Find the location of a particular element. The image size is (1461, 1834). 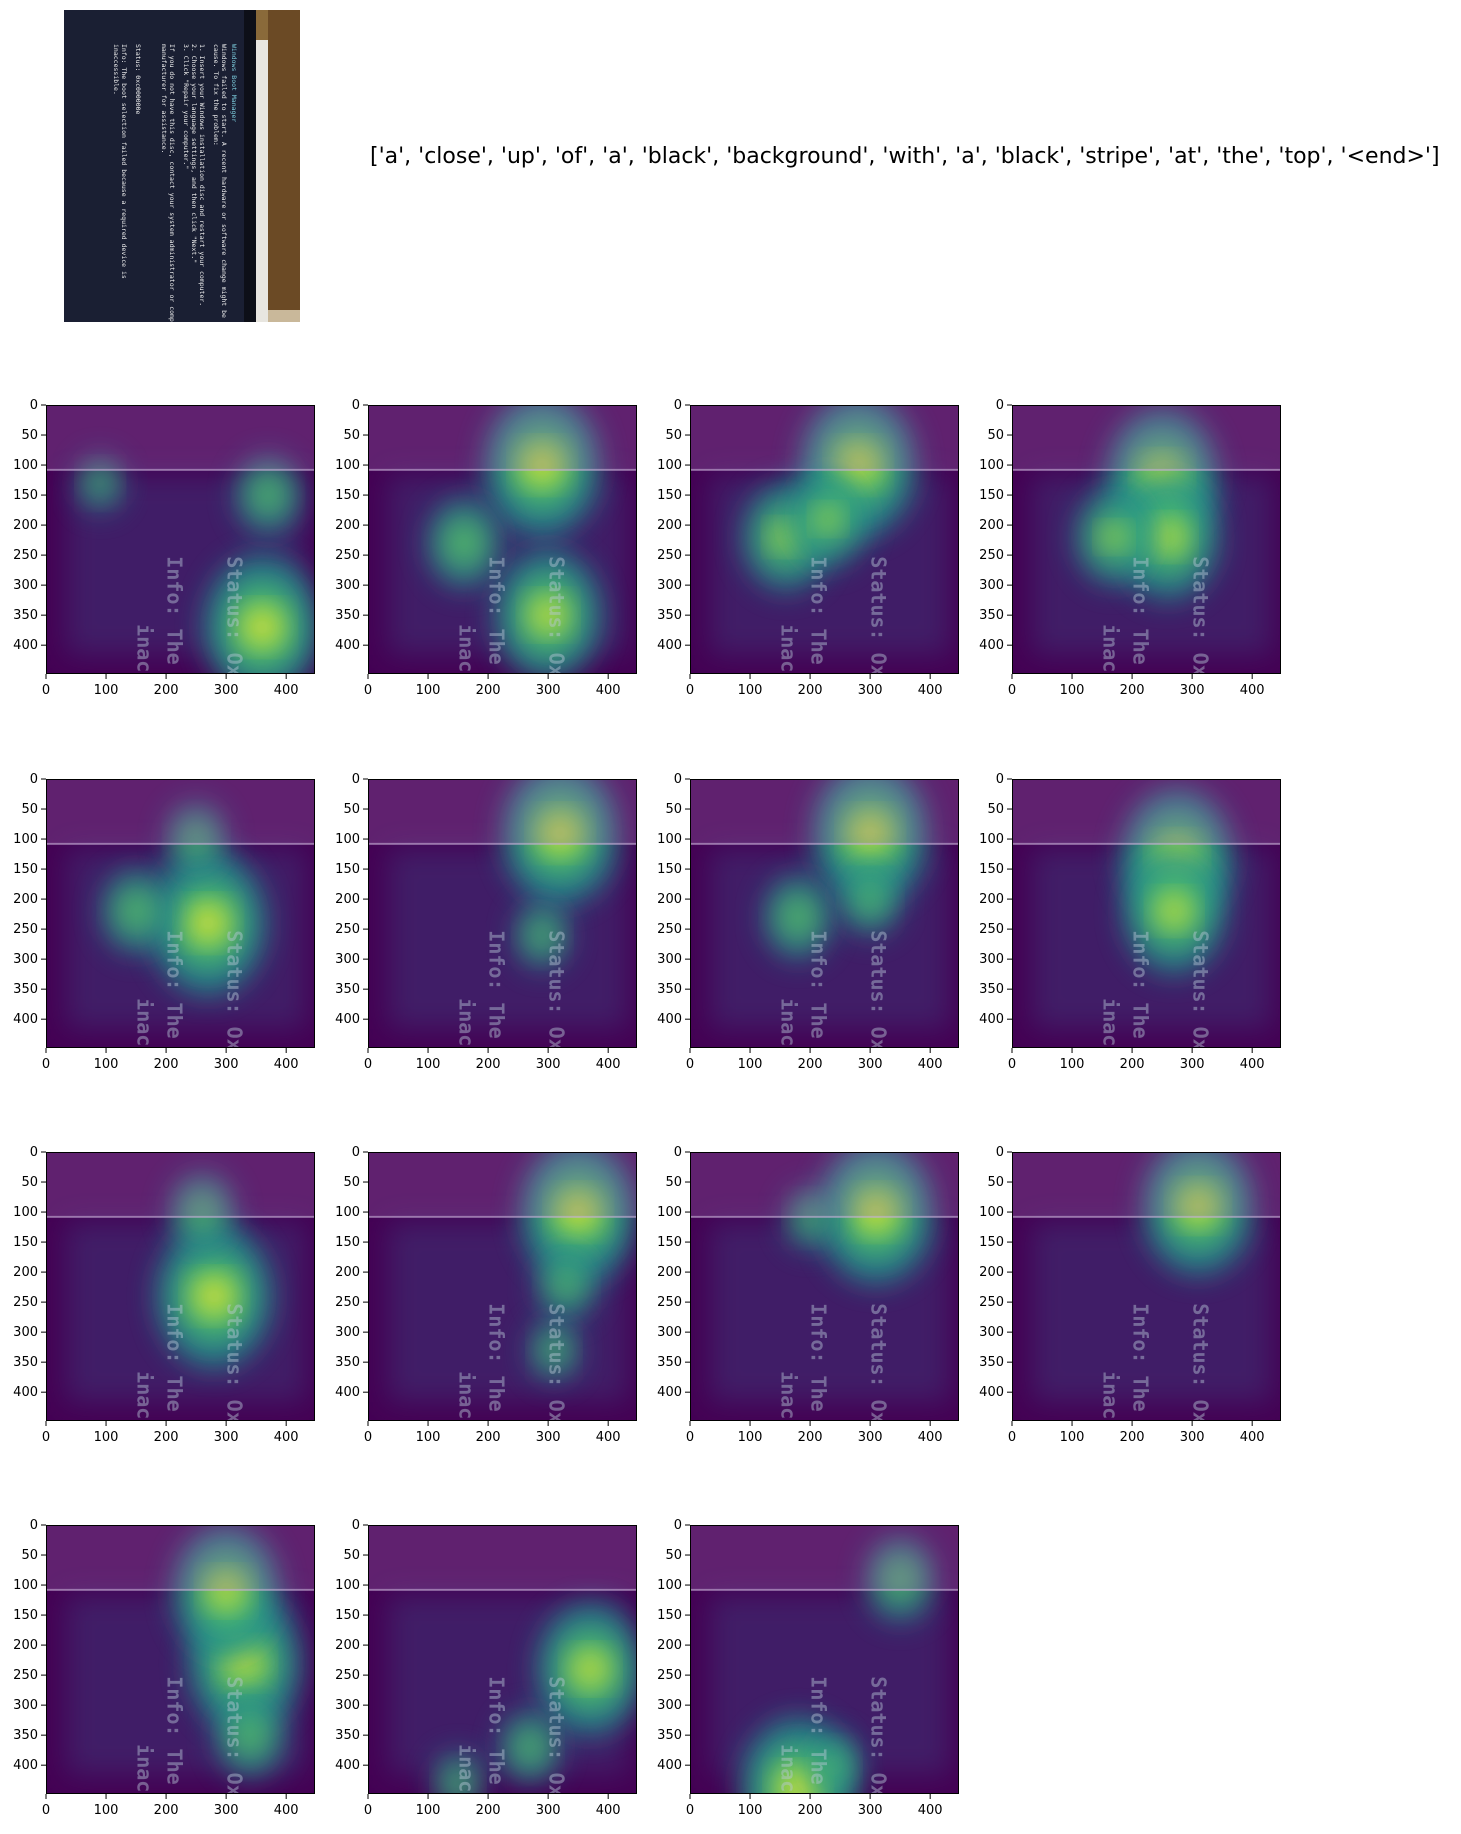

monitor-screen is located at coordinates (154, 166).